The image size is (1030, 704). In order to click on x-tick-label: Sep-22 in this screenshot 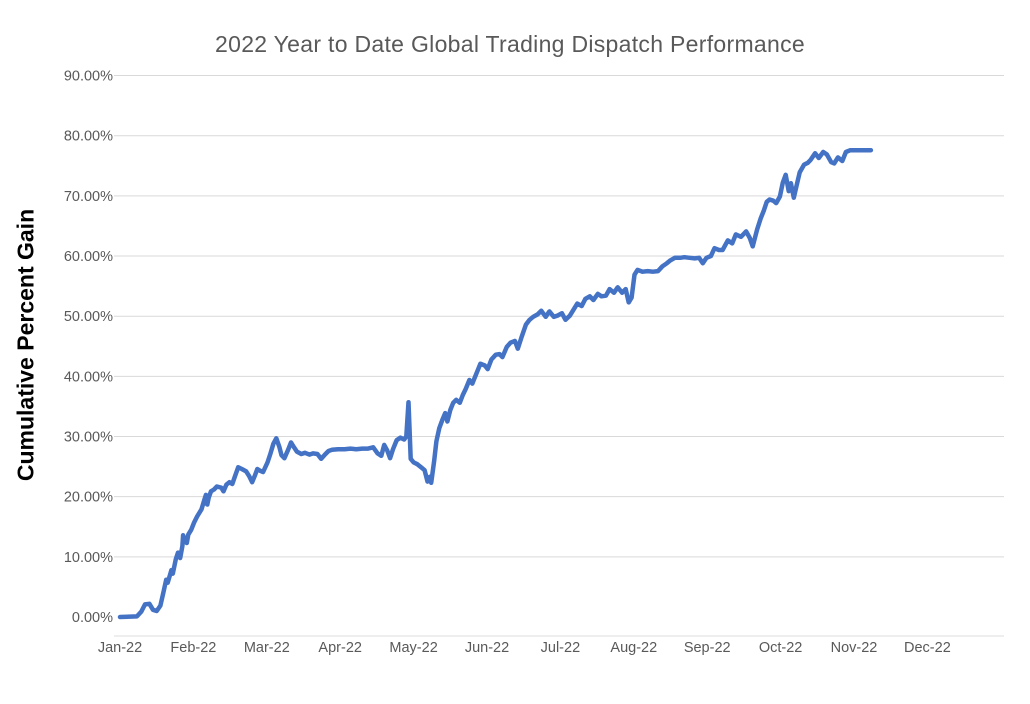, I will do `click(707, 648)`.